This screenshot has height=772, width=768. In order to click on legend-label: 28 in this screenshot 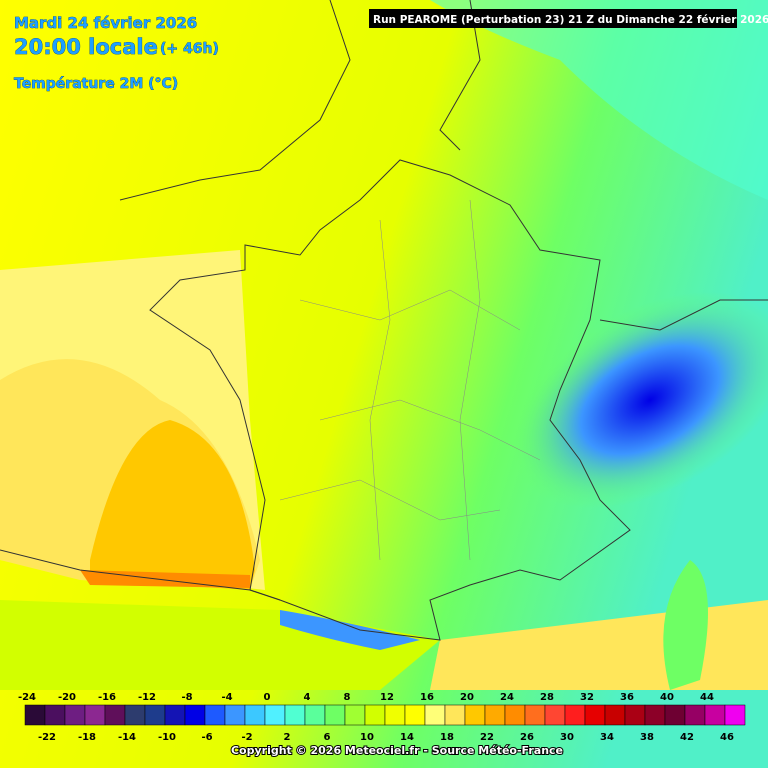, I will do `click(547, 697)`.